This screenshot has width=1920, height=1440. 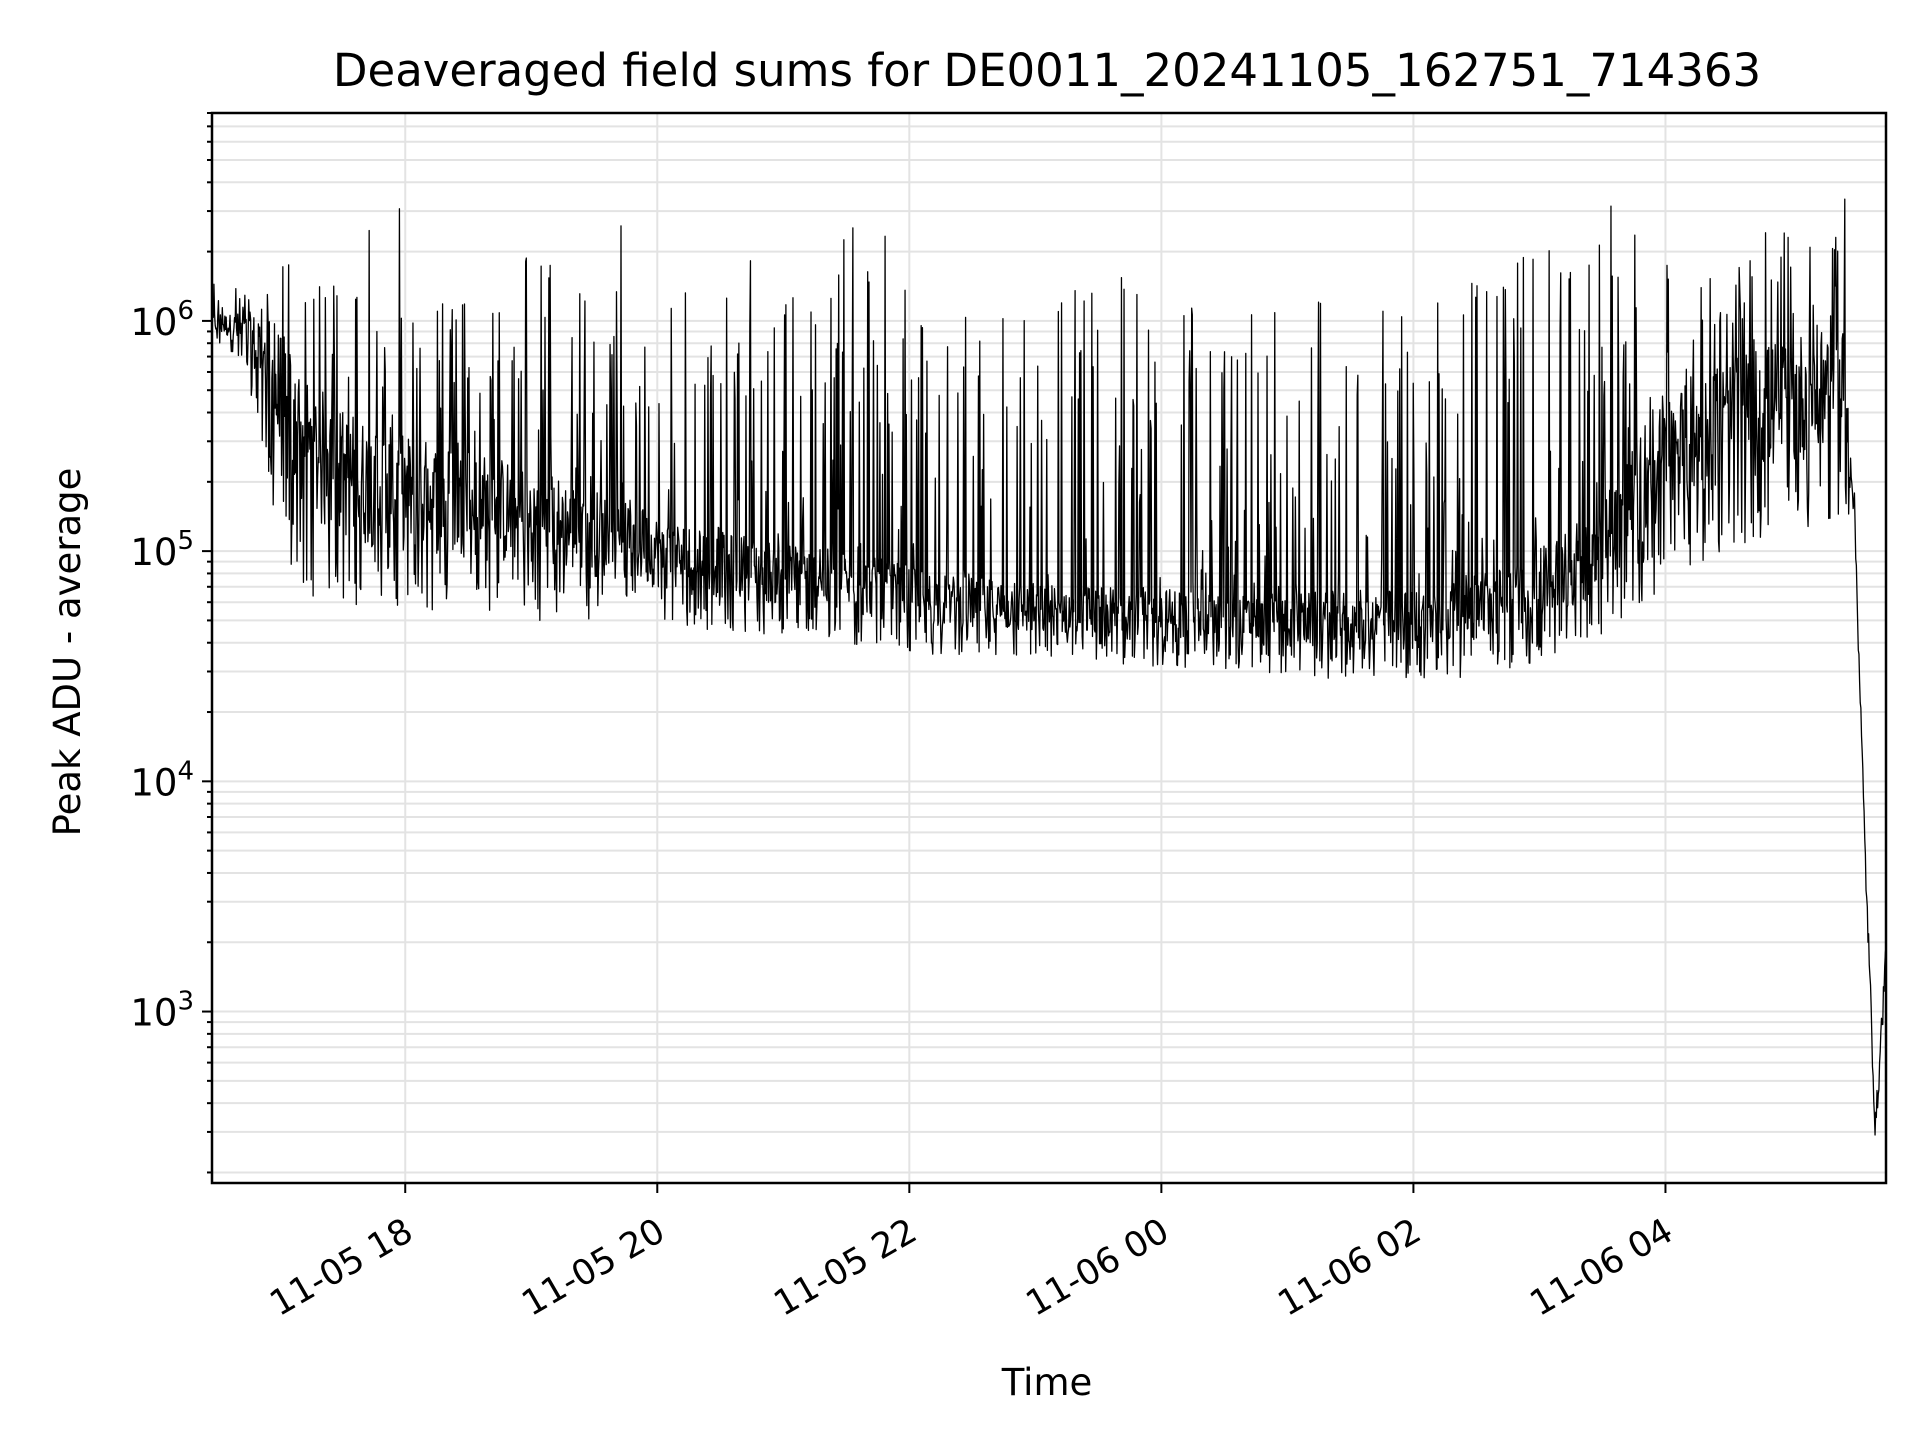 I want to click on x-tick-label: 11-05 22, so click(x=846, y=1267).